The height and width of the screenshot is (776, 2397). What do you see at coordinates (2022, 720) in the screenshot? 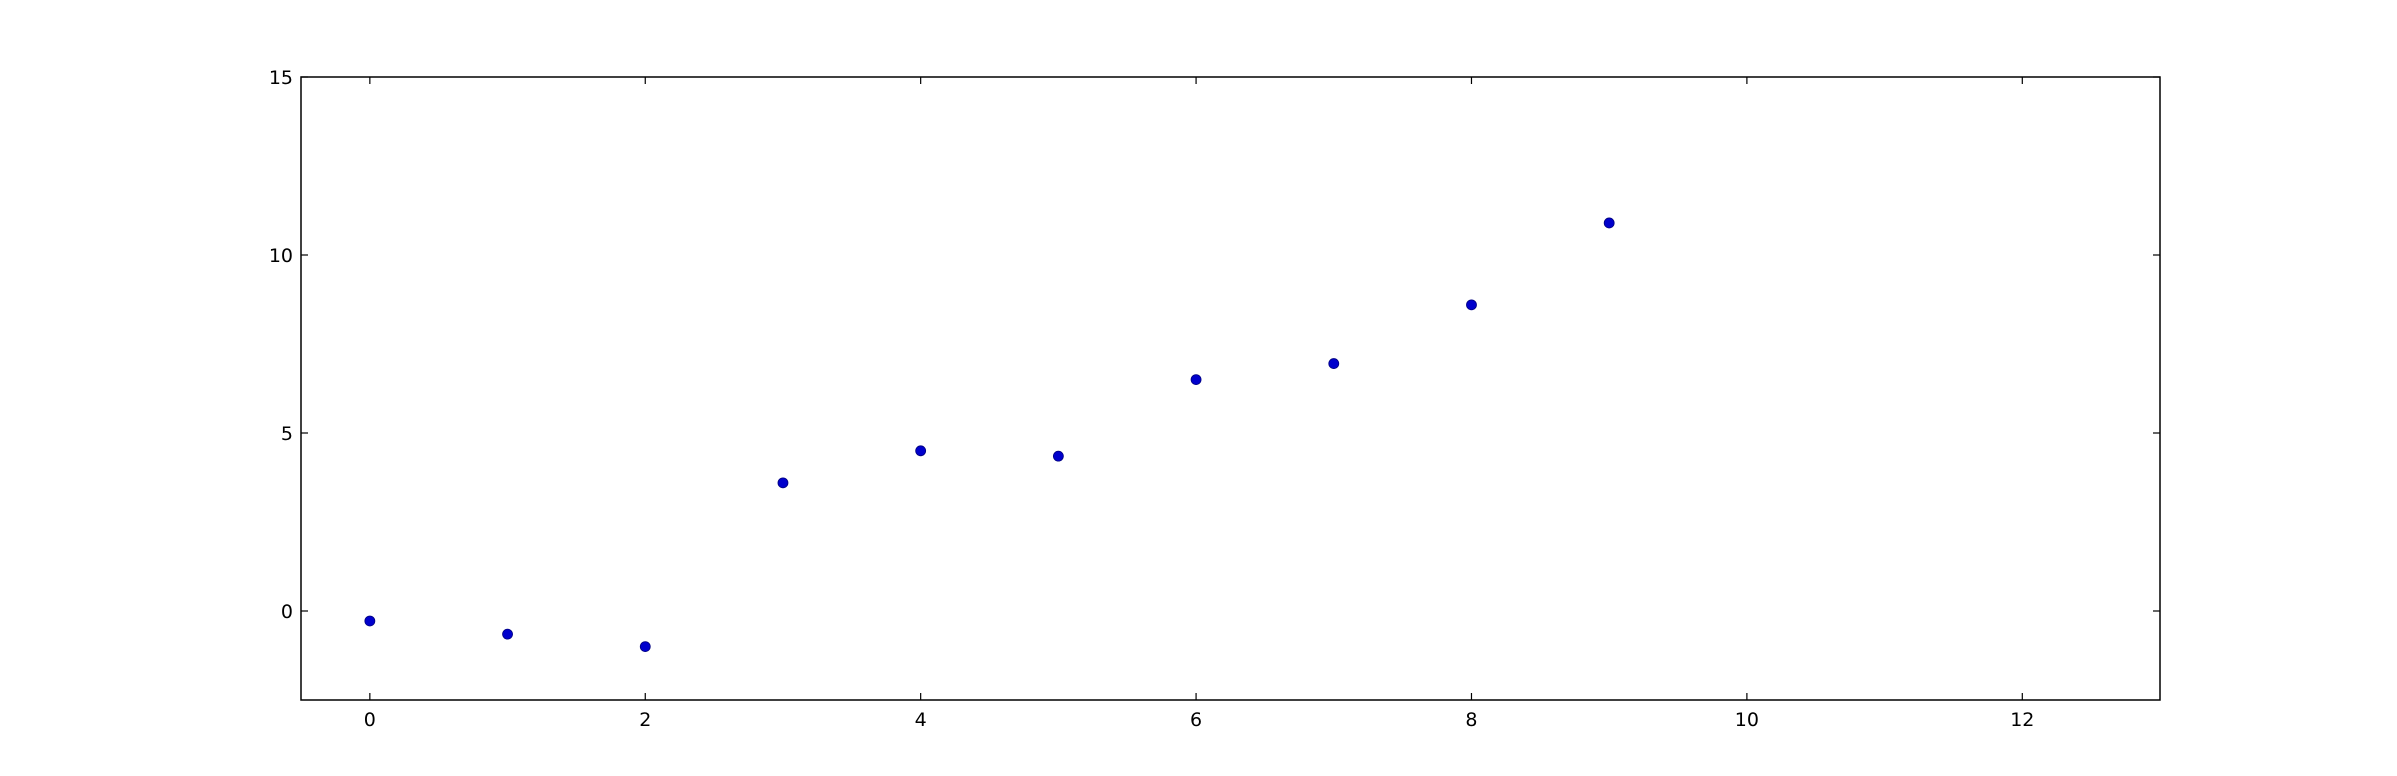
I see `x-tick-label: 12` at bounding box center [2022, 720].